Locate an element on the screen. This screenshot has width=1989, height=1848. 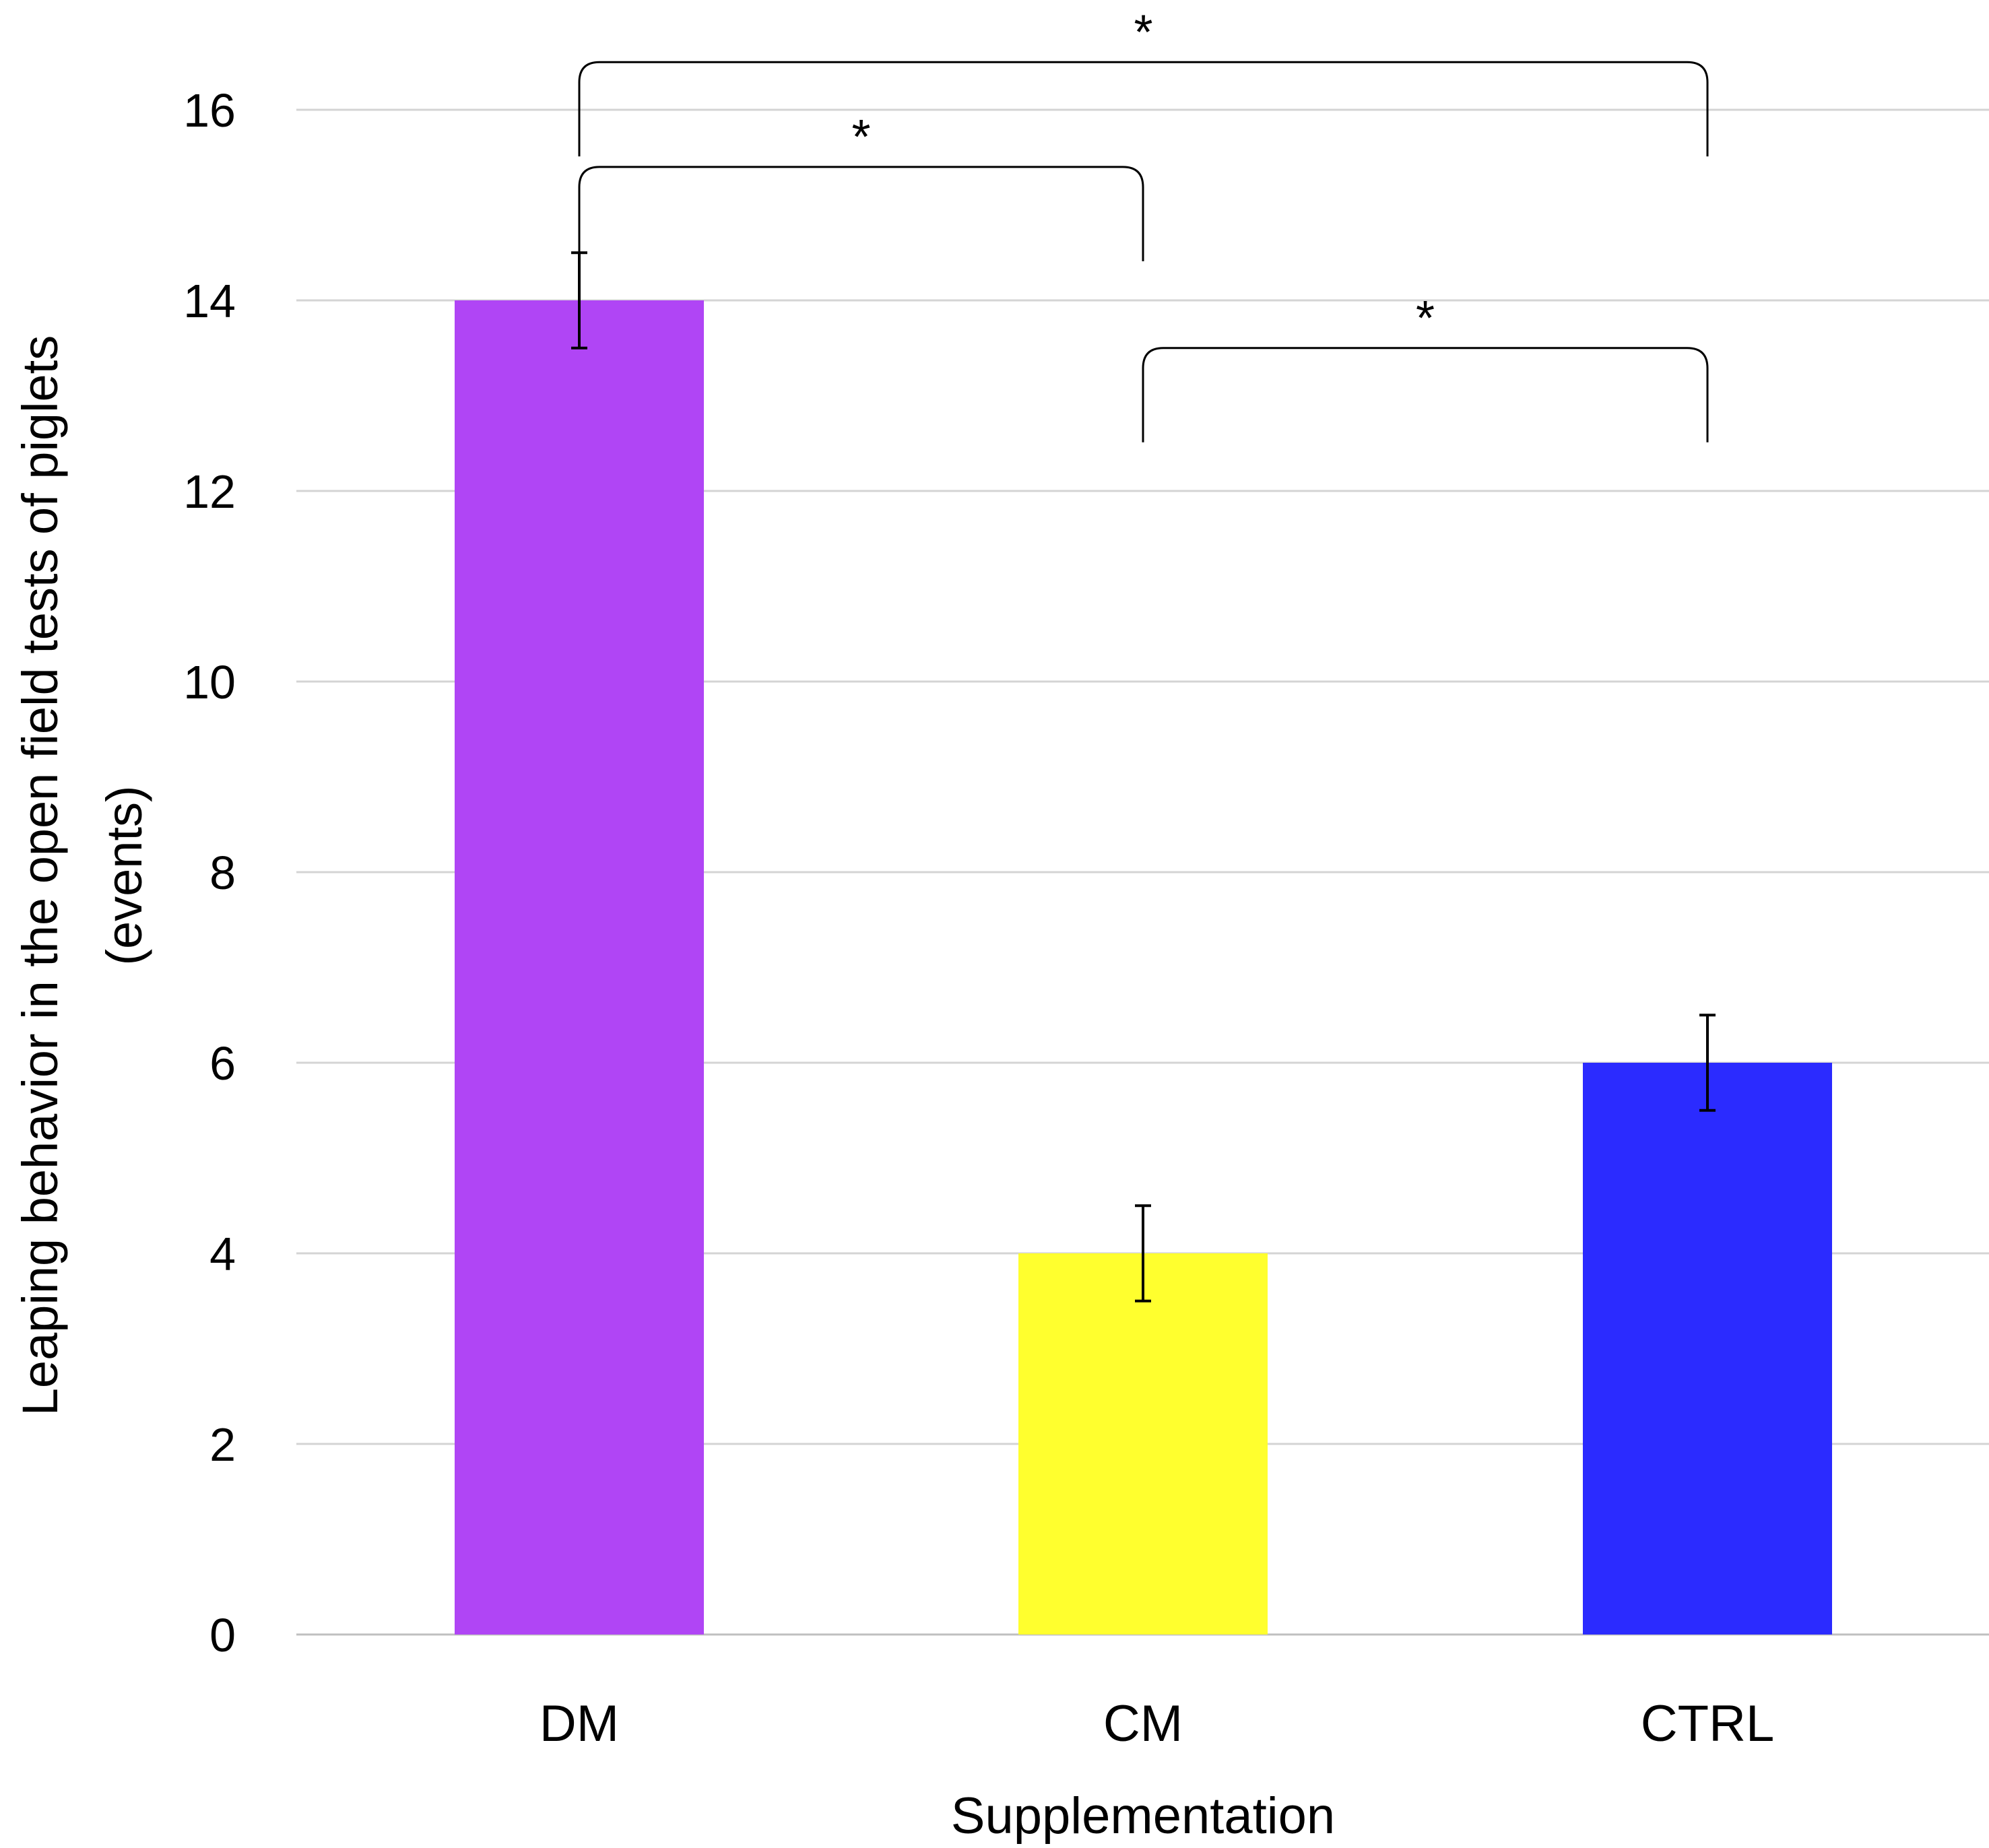
significance-star-0: * is located at coordinates (1143, 32).